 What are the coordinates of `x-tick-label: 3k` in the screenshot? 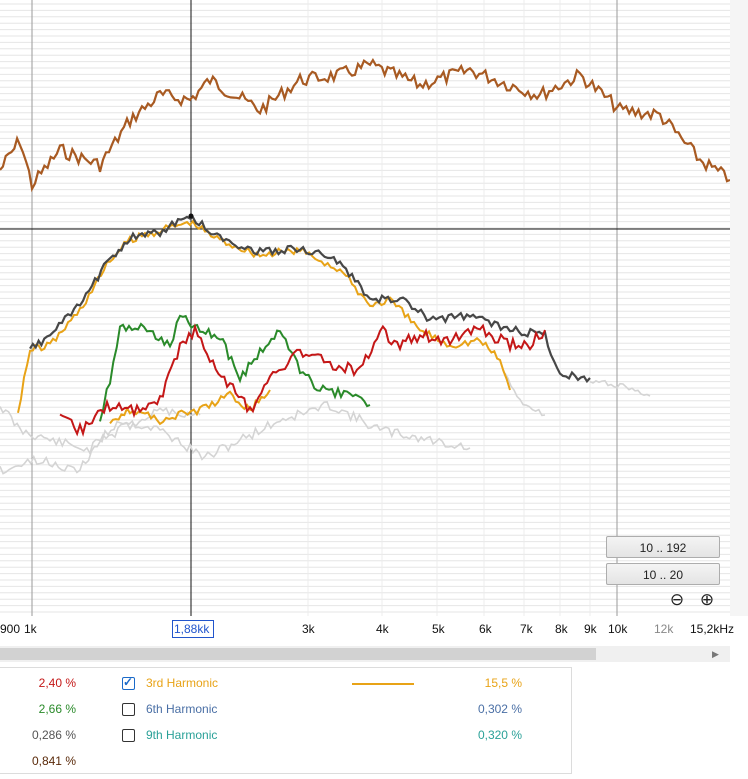 It's located at (308, 629).